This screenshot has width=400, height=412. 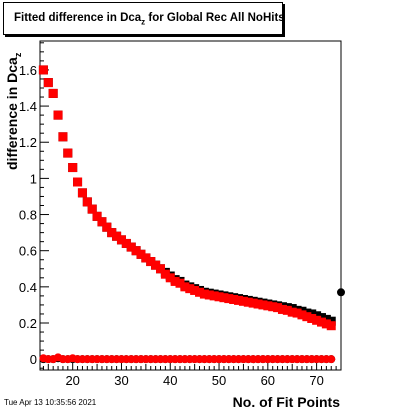 I want to click on y-axis-label: difference in Dcaz, so click(x=13, y=111).